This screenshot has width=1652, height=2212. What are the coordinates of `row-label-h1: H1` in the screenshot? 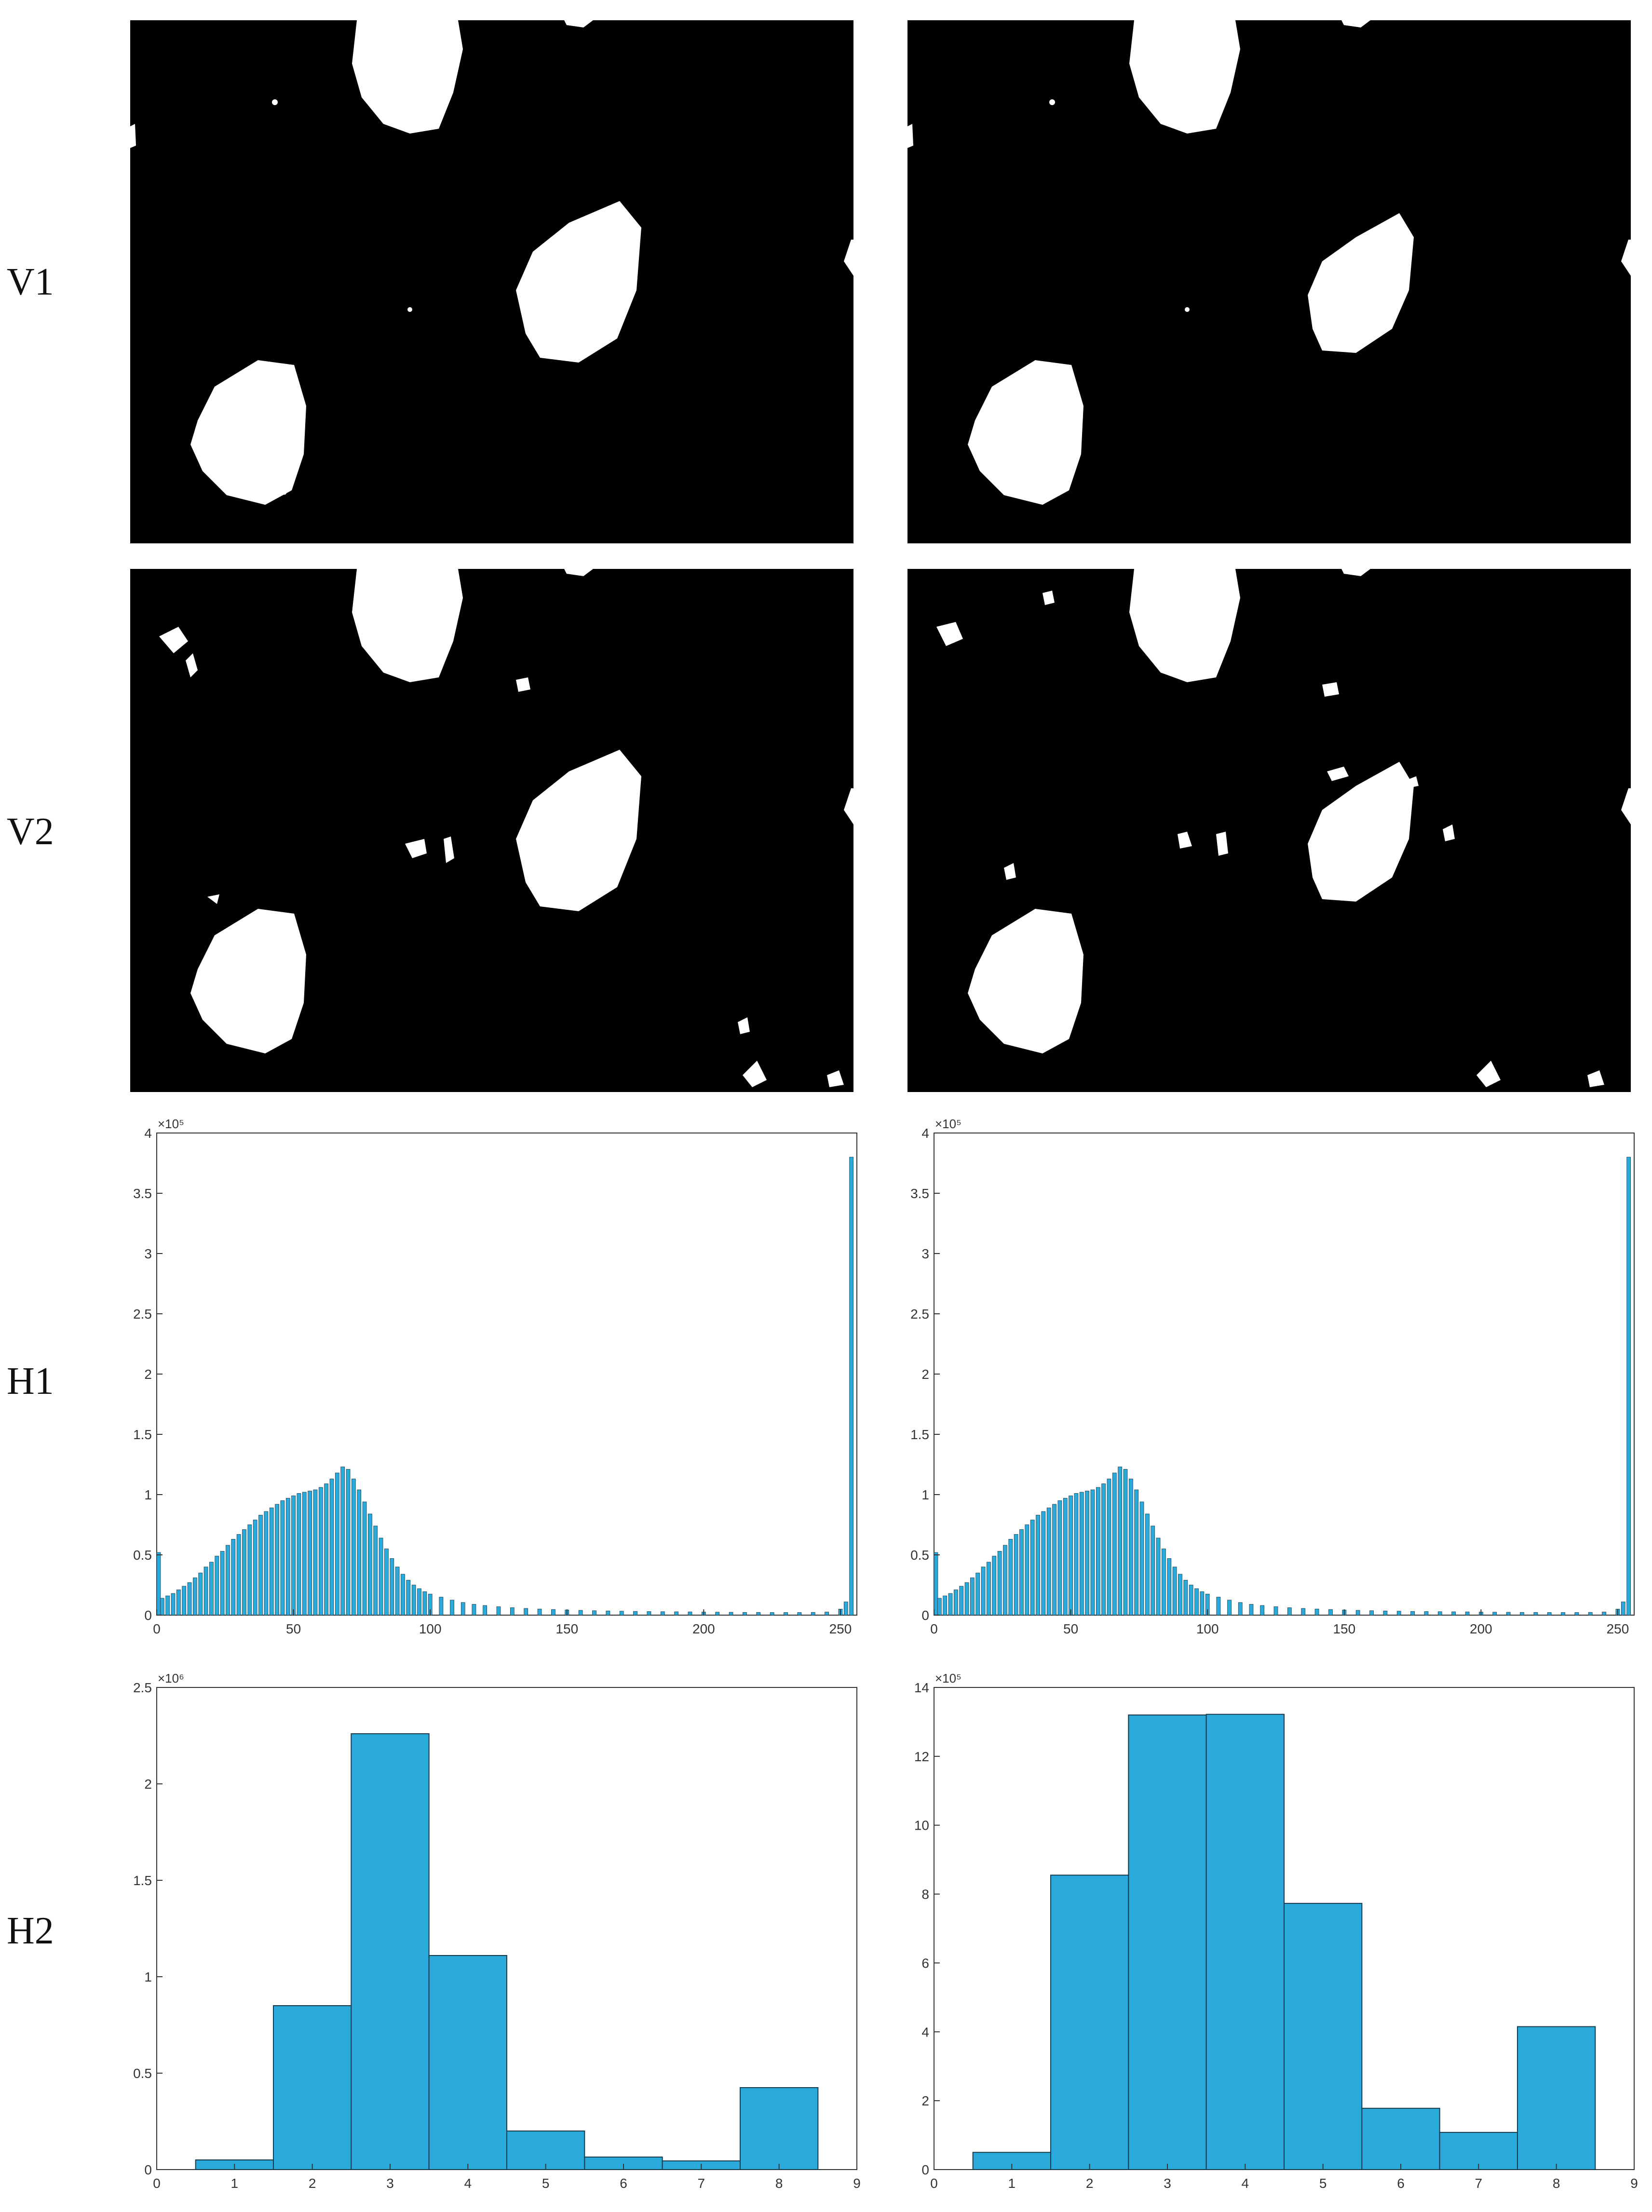 It's located at (30, 1381).